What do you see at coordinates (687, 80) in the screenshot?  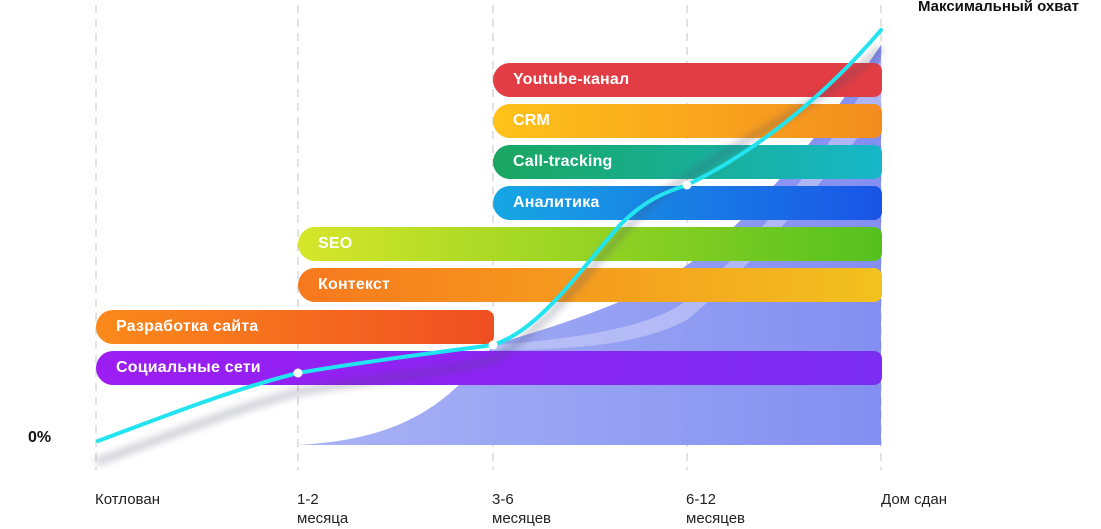 I see `bar-youtube: Youtube-канал` at bounding box center [687, 80].